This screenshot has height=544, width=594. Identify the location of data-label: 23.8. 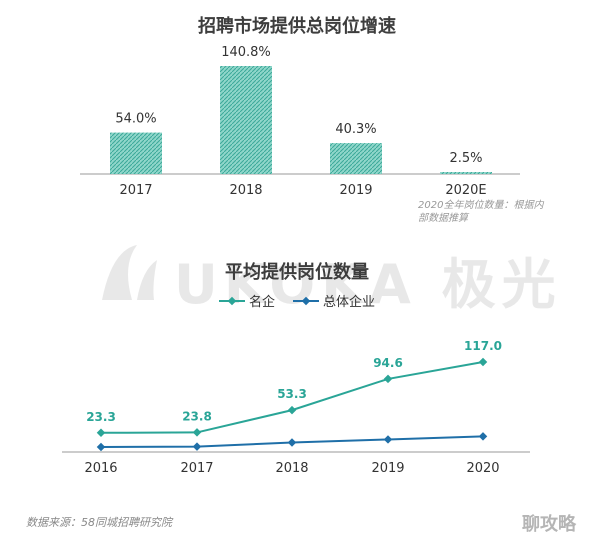
(197, 416).